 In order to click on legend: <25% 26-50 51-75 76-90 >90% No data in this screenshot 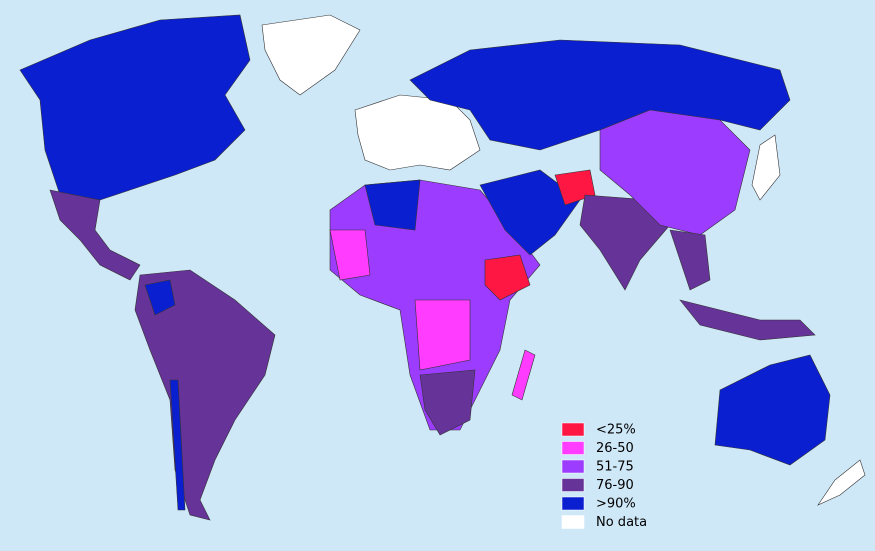, I will do `click(604, 476)`.